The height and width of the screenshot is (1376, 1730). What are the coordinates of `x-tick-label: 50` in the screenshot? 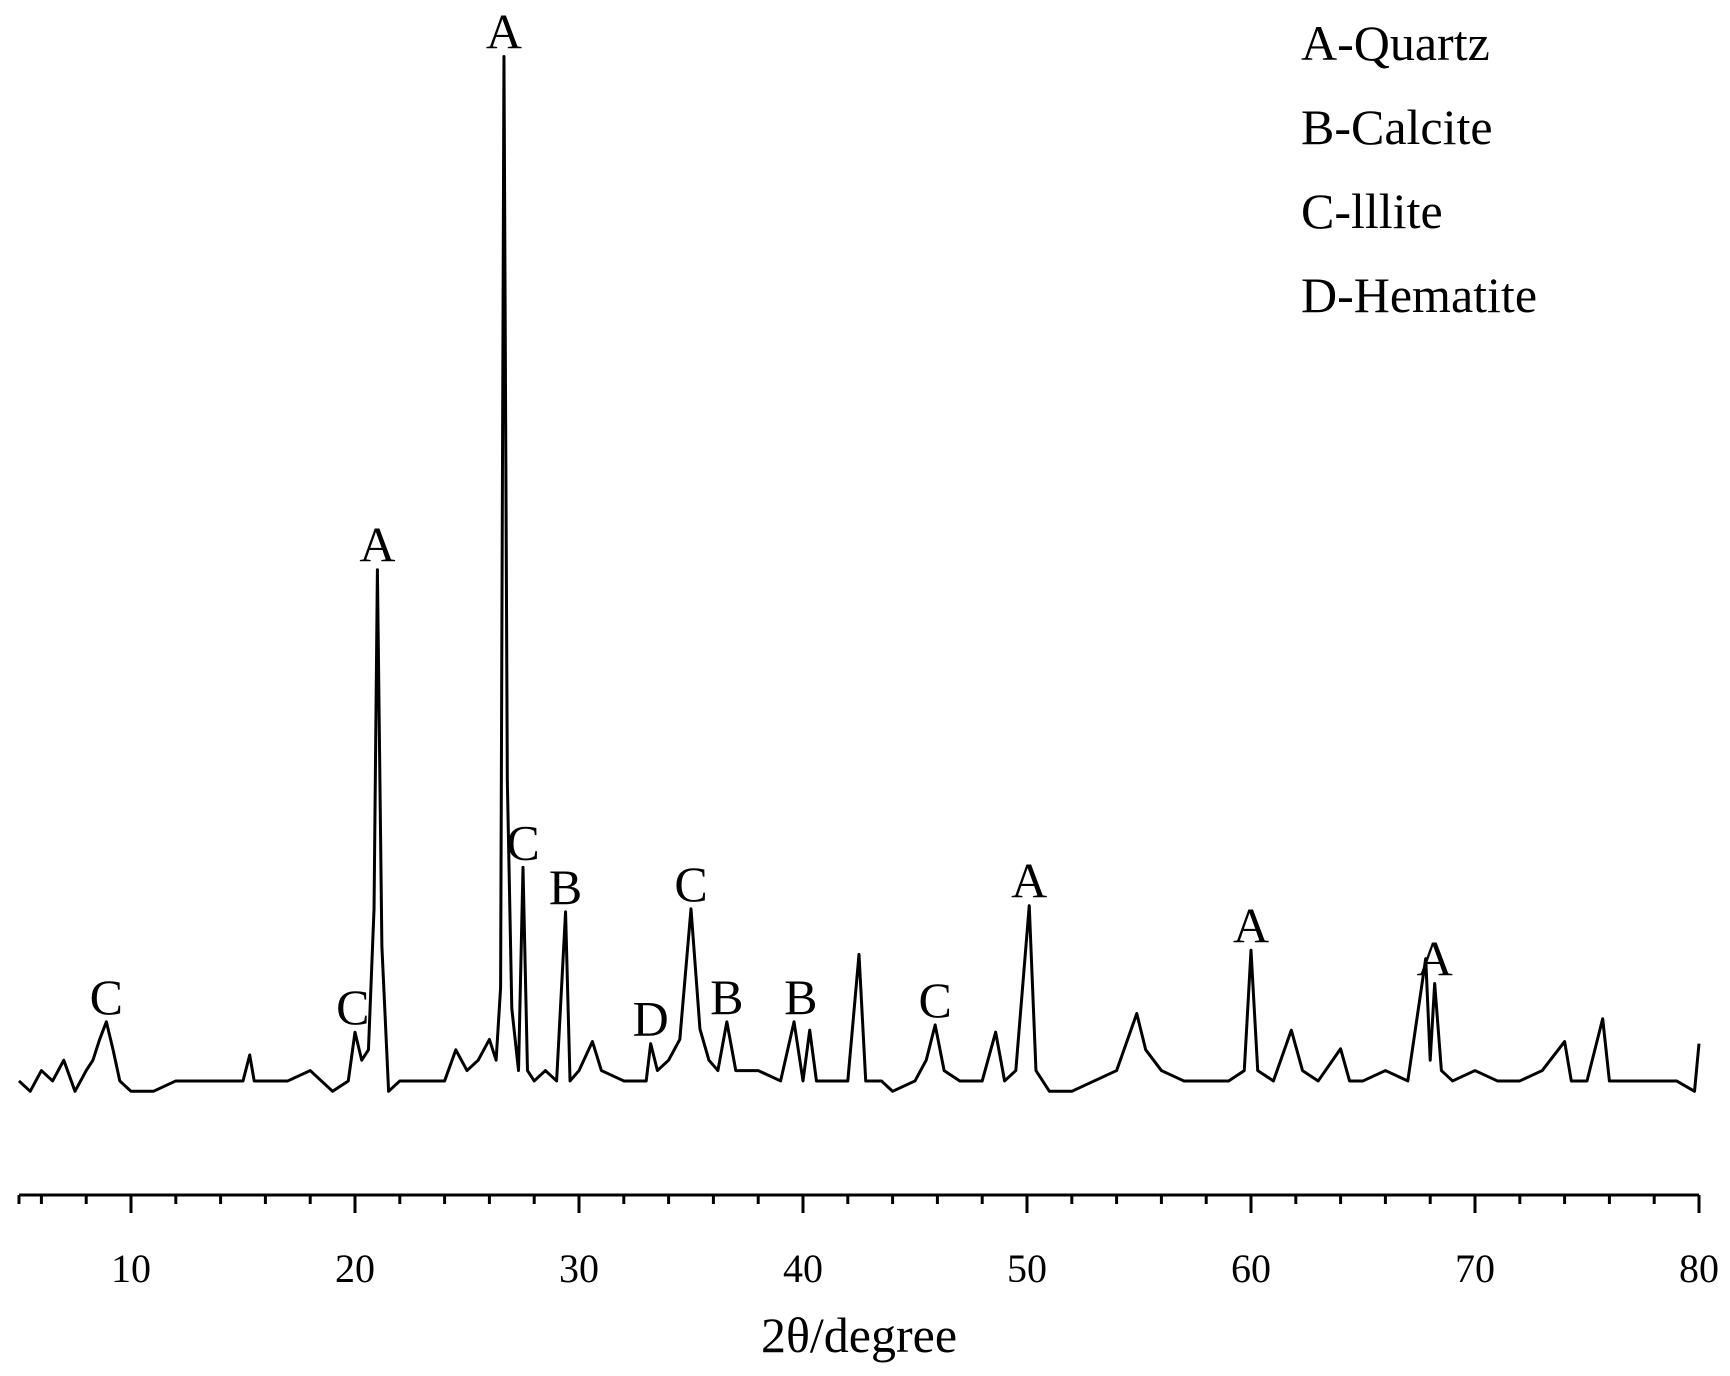 It's located at (1027, 1268).